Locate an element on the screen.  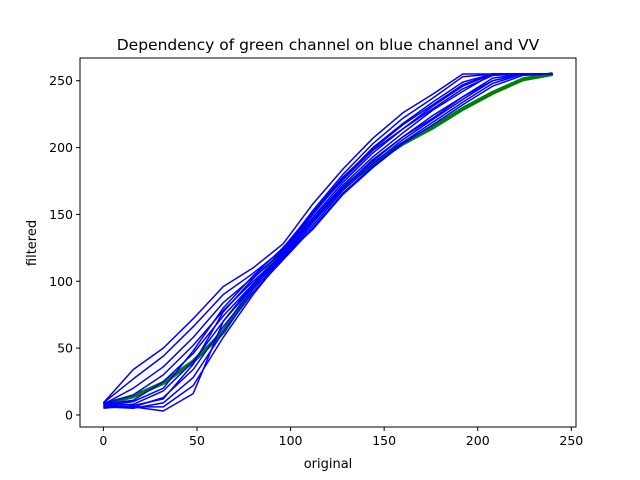
x-tick-label: 0 is located at coordinates (103, 440).